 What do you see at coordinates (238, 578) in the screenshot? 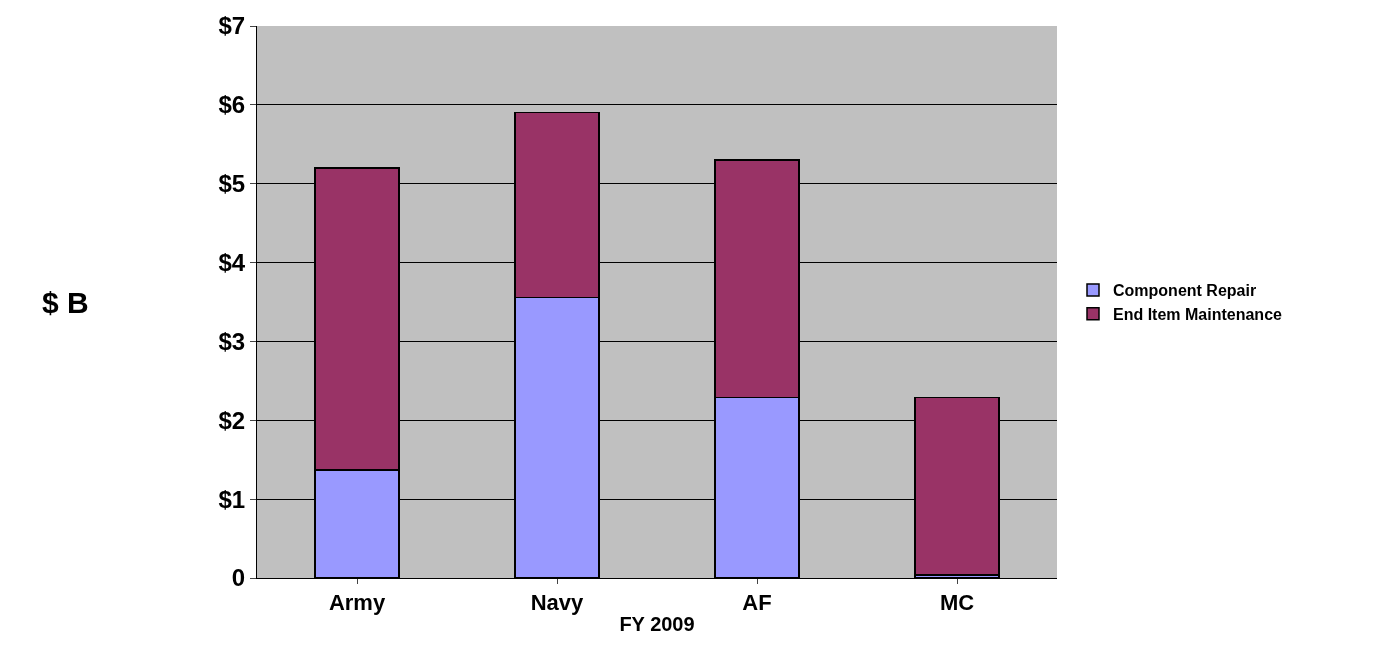
I see `y-tick-label: 0` at bounding box center [238, 578].